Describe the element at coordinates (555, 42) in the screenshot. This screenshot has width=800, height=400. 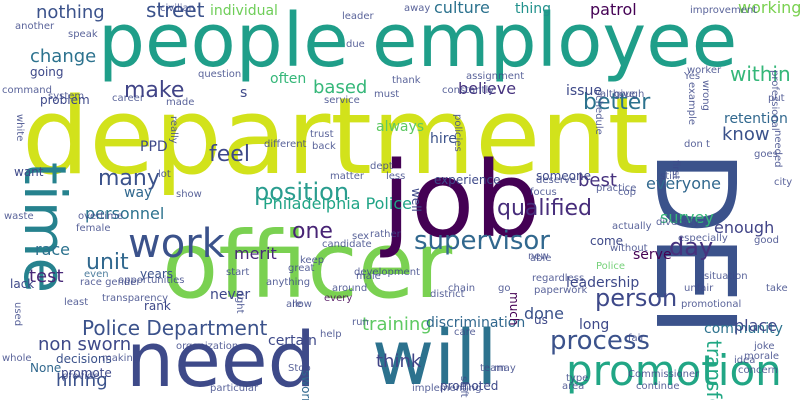
I see `cloud-word: employee` at that location.